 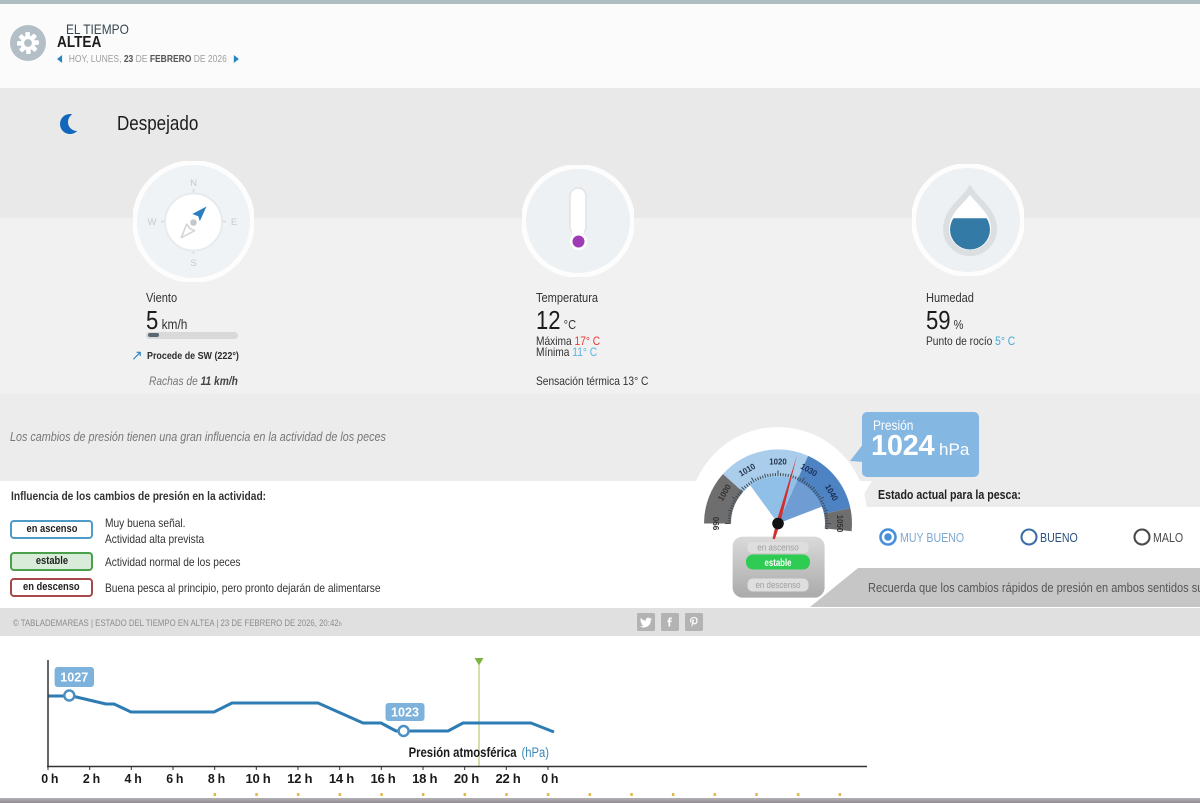 I want to click on svg-text: 20 h, so click(x=466, y=779).